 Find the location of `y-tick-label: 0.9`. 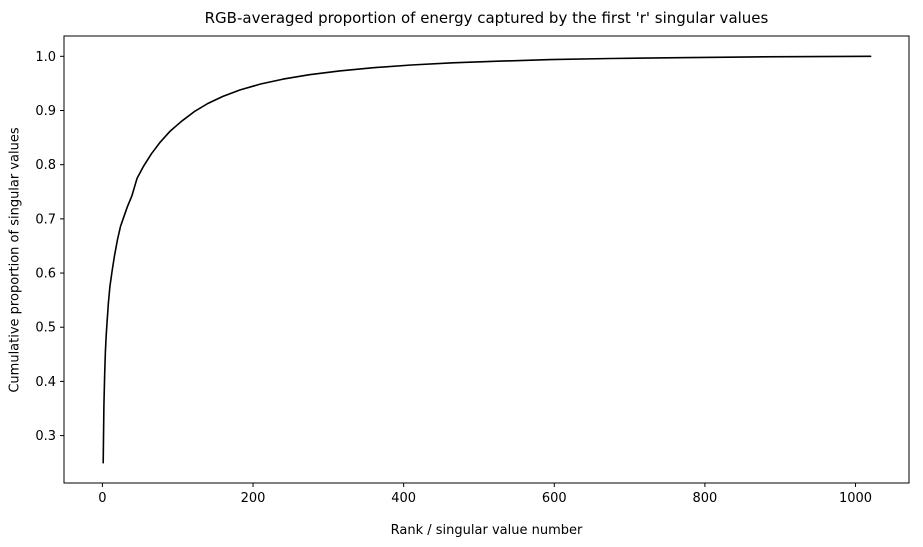

y-tick-label: 0.9 is located at coordinates (45, 111).